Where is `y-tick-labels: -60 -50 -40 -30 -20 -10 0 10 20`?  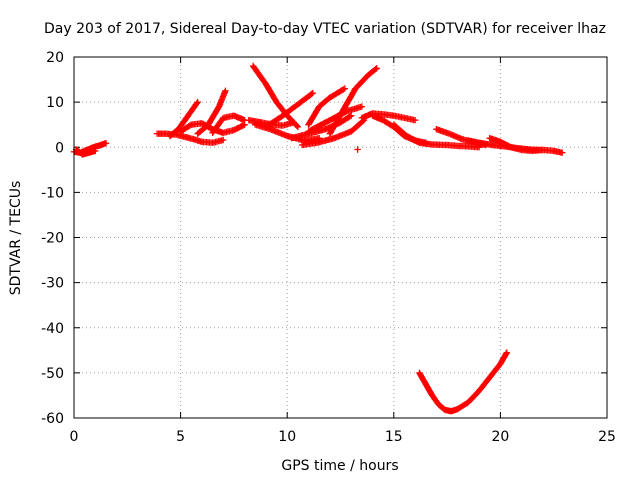 y-tick-labels: -60 -50 -40 -30 -20 -10 0 10 20 is located at coordinates (52, 238).